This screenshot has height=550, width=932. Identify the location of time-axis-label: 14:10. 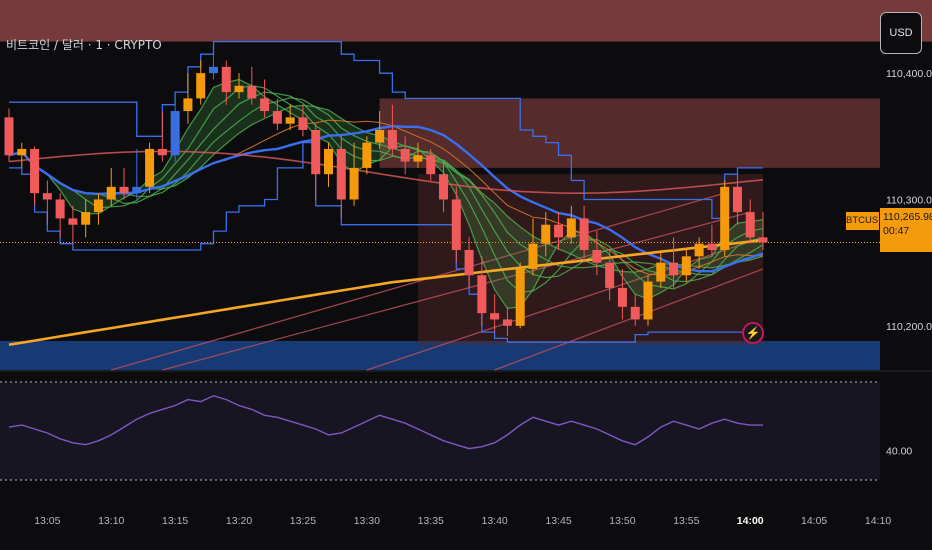
(878, 521).